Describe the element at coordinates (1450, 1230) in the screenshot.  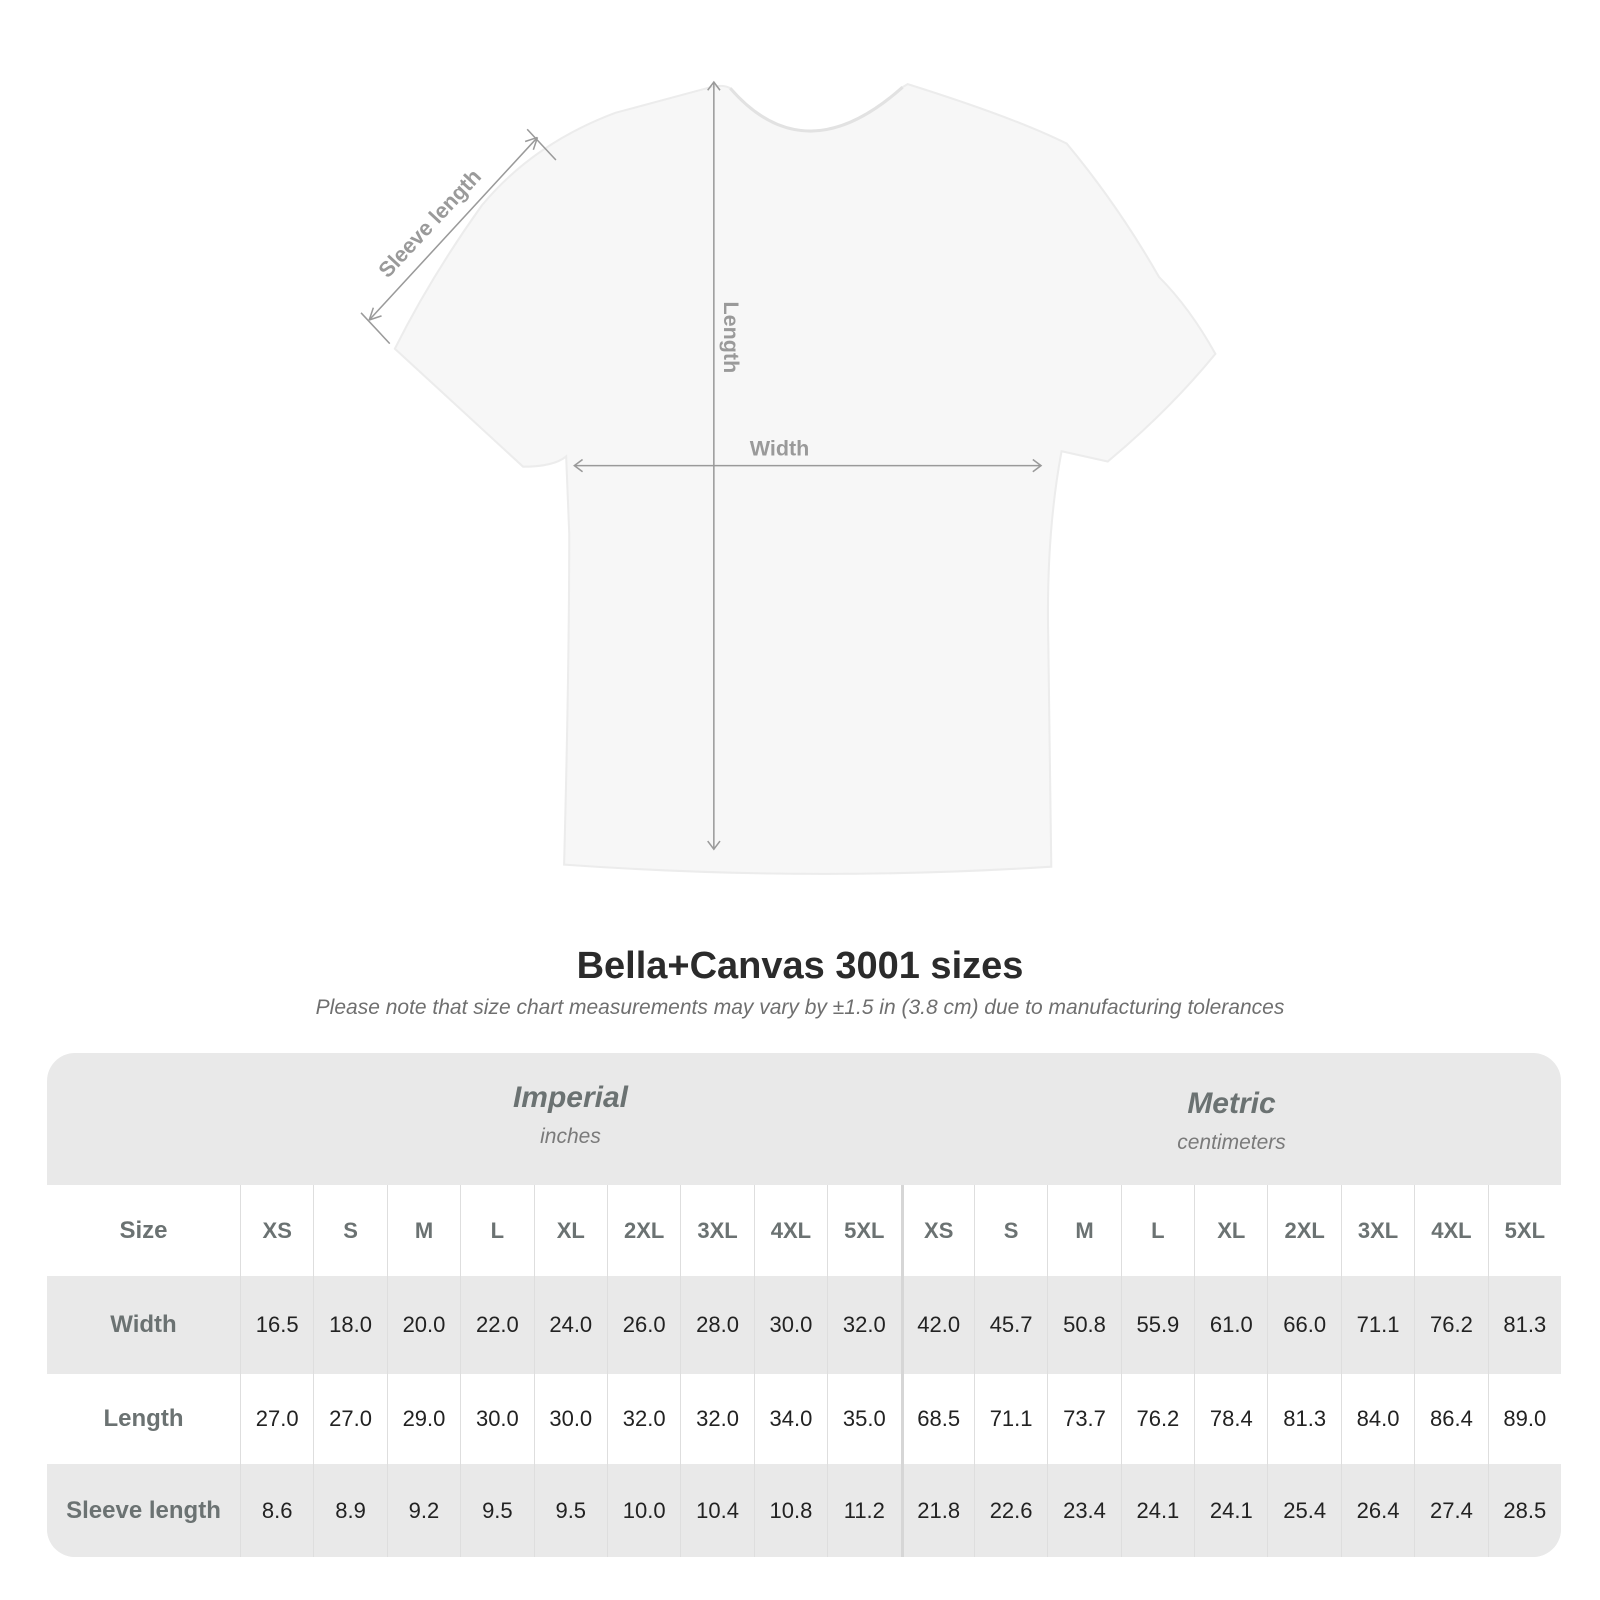
I see `size-header-metric: 4XL` at that location.